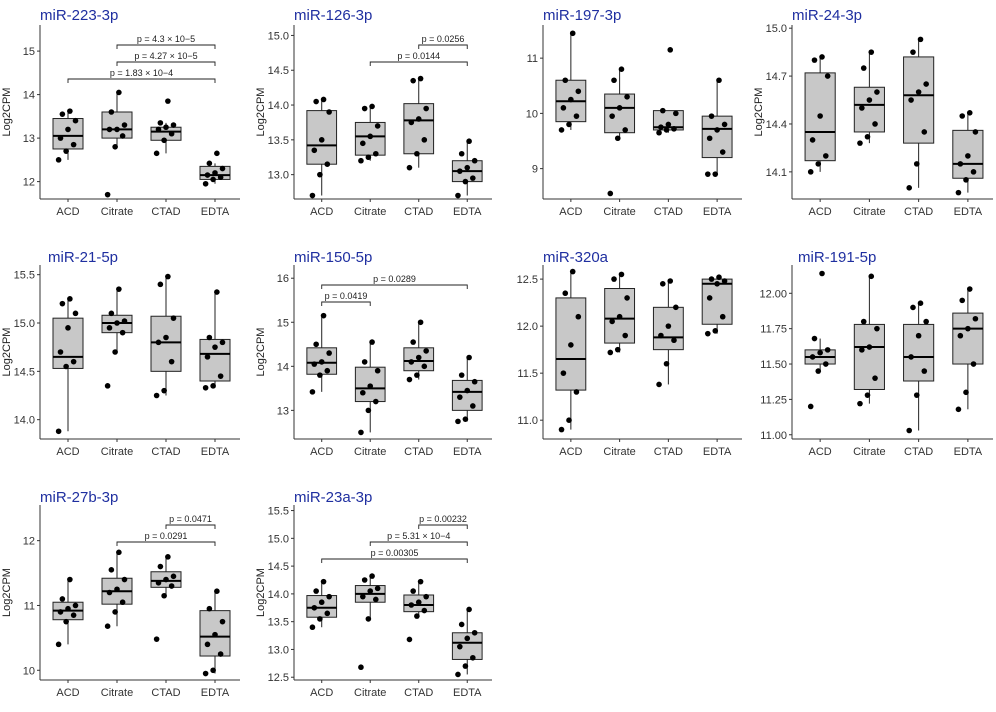 This screenshot has height=712, width=996. Describe the element at coordinates (278, 106) in the screenshot. I see `y-tick-label: 14.0` at that location.